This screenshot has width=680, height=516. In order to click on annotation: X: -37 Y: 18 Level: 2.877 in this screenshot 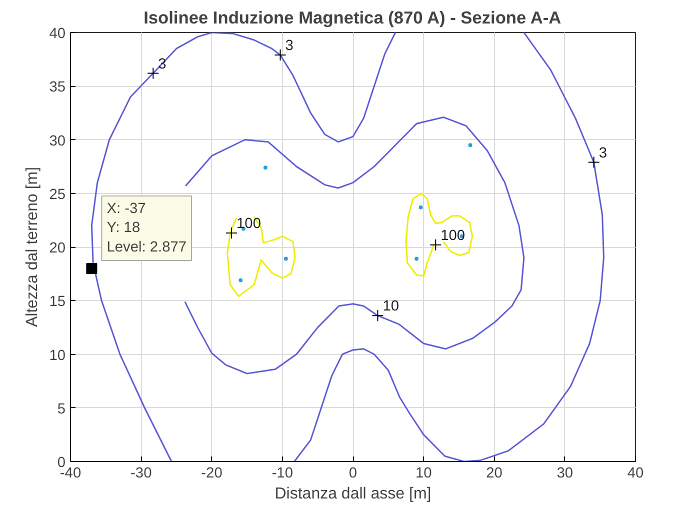, I will do `click(146, 228)`.